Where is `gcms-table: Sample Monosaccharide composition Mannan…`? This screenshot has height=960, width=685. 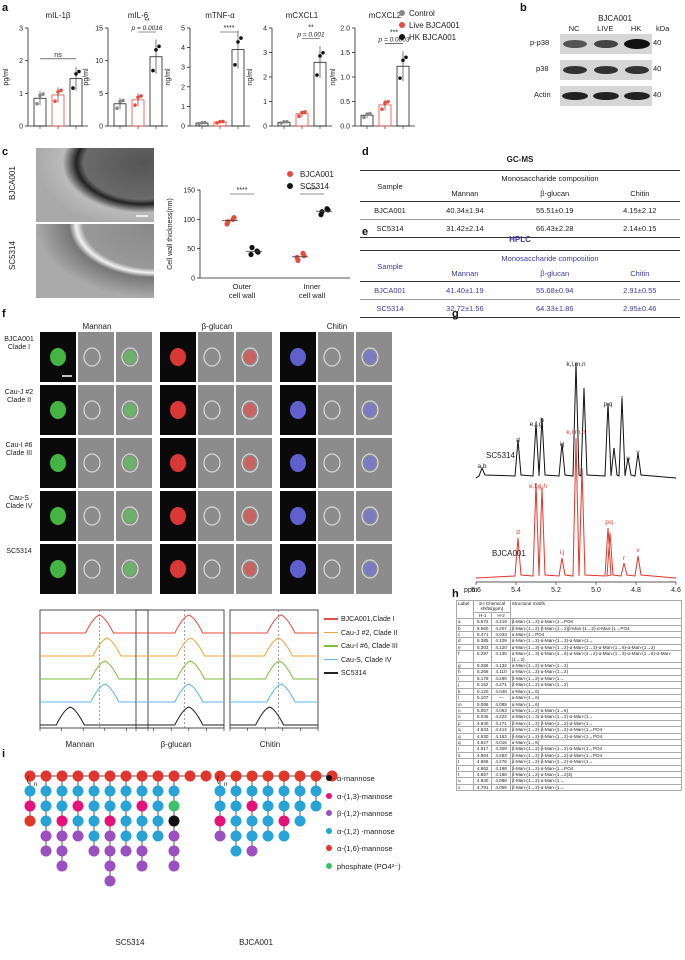 gcms-table: Sample Monosaccharide composition Mannan… is located at coordinates (520, 204).